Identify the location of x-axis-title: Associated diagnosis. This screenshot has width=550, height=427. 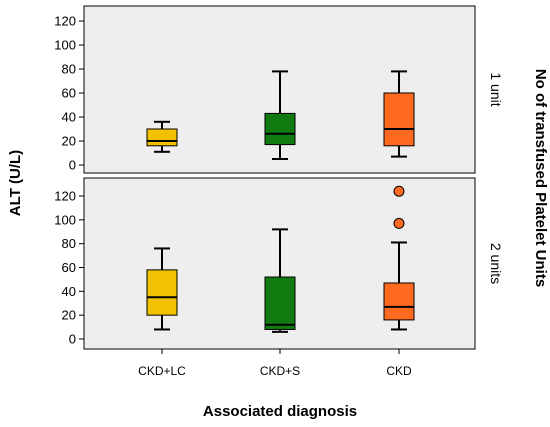
(280, 411).